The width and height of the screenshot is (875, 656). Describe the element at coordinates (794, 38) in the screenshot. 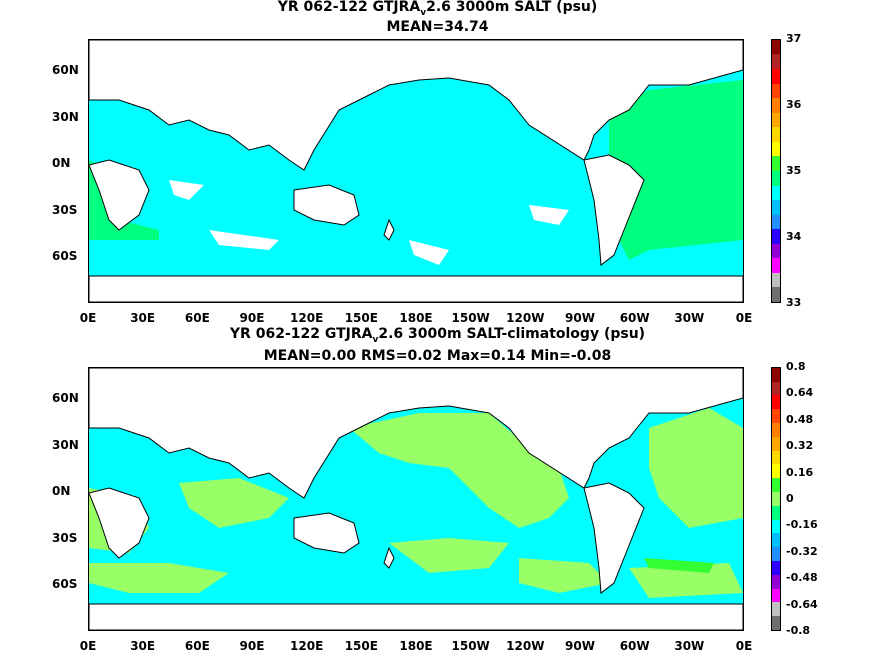

I see `colorbar-label: 37` at that location.